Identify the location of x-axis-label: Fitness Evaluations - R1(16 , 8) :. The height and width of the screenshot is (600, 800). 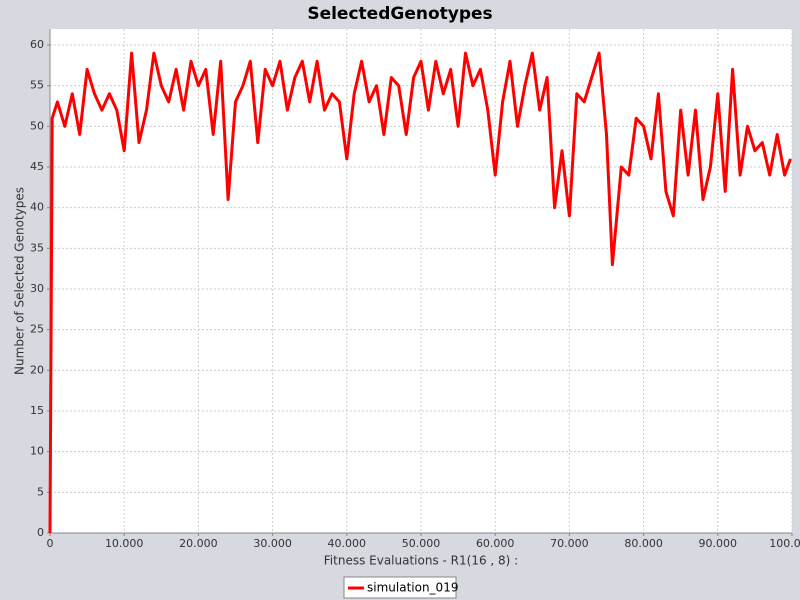
(421, 561).